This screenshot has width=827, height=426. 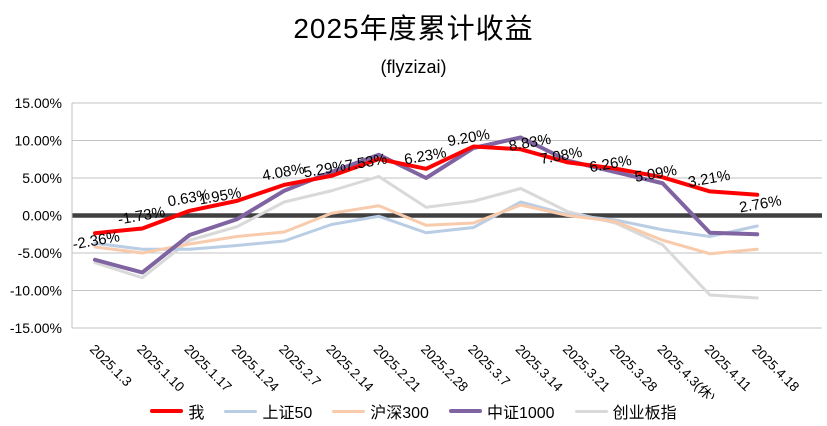 I want to click on x-axis-label: 2025.1.17, so click(x=207, y=368).